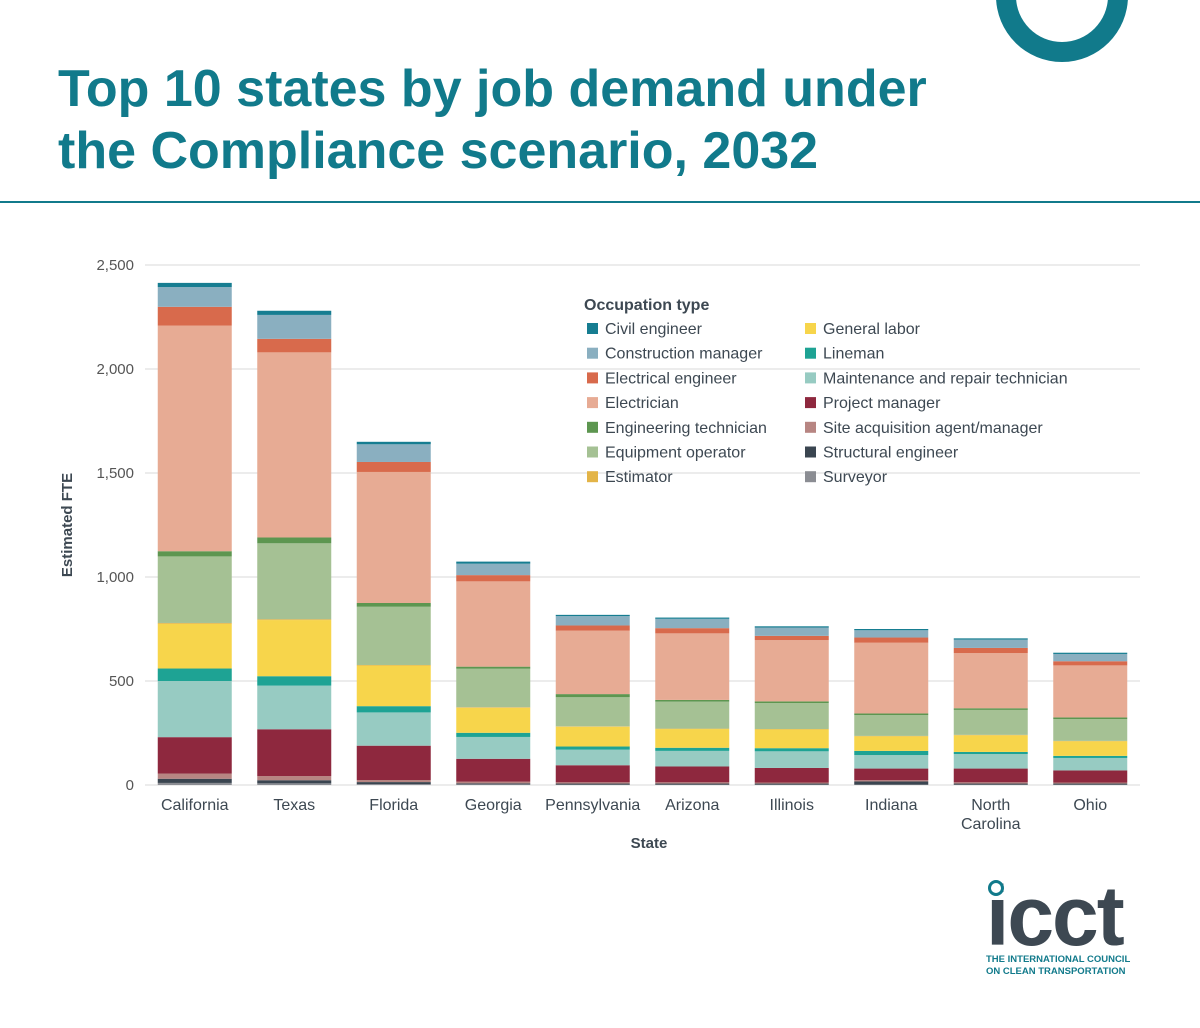 This screenshot has height=1028, width=1200. What do you see at coordinates (393, 805) in the screenshot?
I see `x-tick-label: Florida` at bounding box center [393, 805].